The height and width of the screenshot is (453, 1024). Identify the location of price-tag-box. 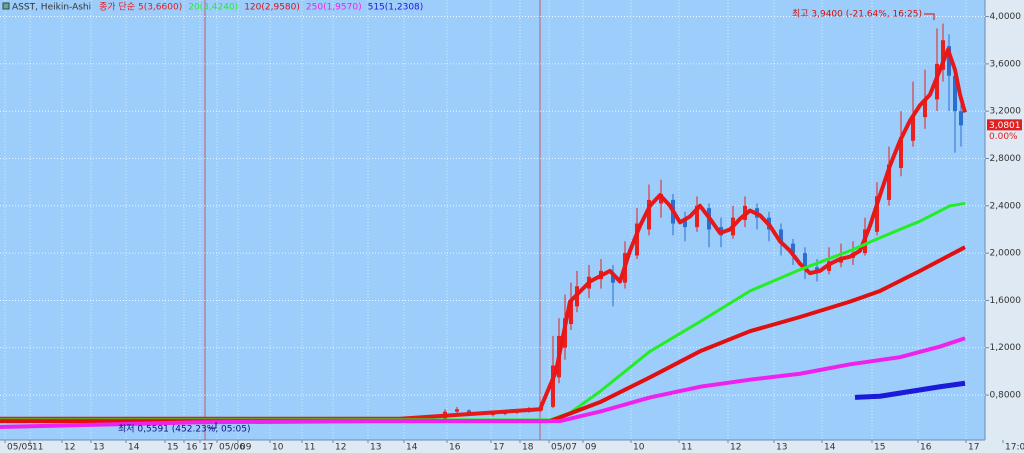
(1004, 125).